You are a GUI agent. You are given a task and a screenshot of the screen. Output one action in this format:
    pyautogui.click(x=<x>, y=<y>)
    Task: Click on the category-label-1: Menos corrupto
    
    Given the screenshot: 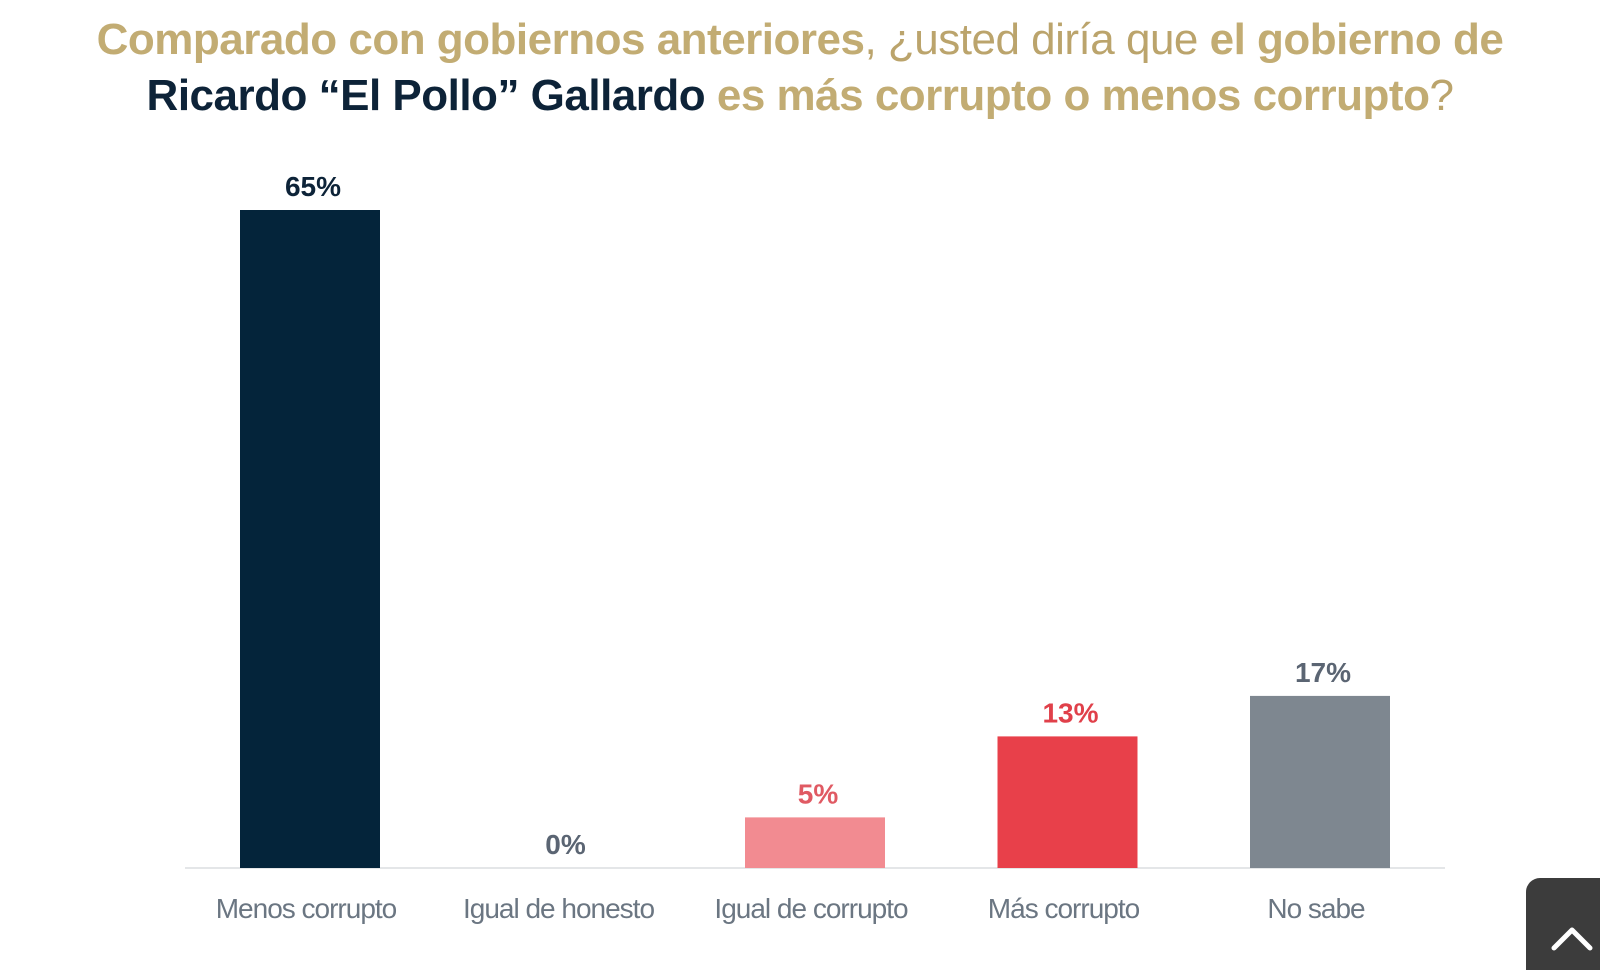 What is the action you would take?
    pyautogui.click(x=306, y=908)
    